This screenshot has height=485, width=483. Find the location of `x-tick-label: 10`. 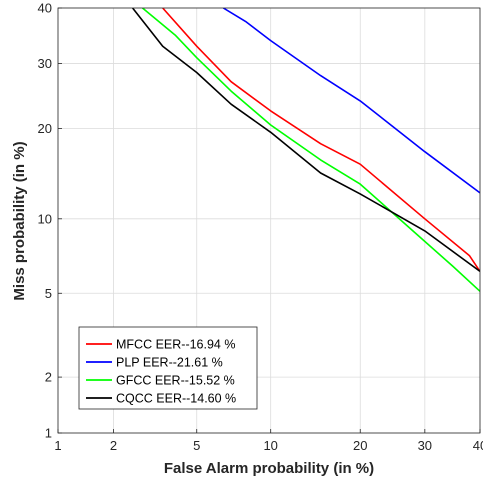

x-tick-label: 10 is located at coordinates (270, 445).